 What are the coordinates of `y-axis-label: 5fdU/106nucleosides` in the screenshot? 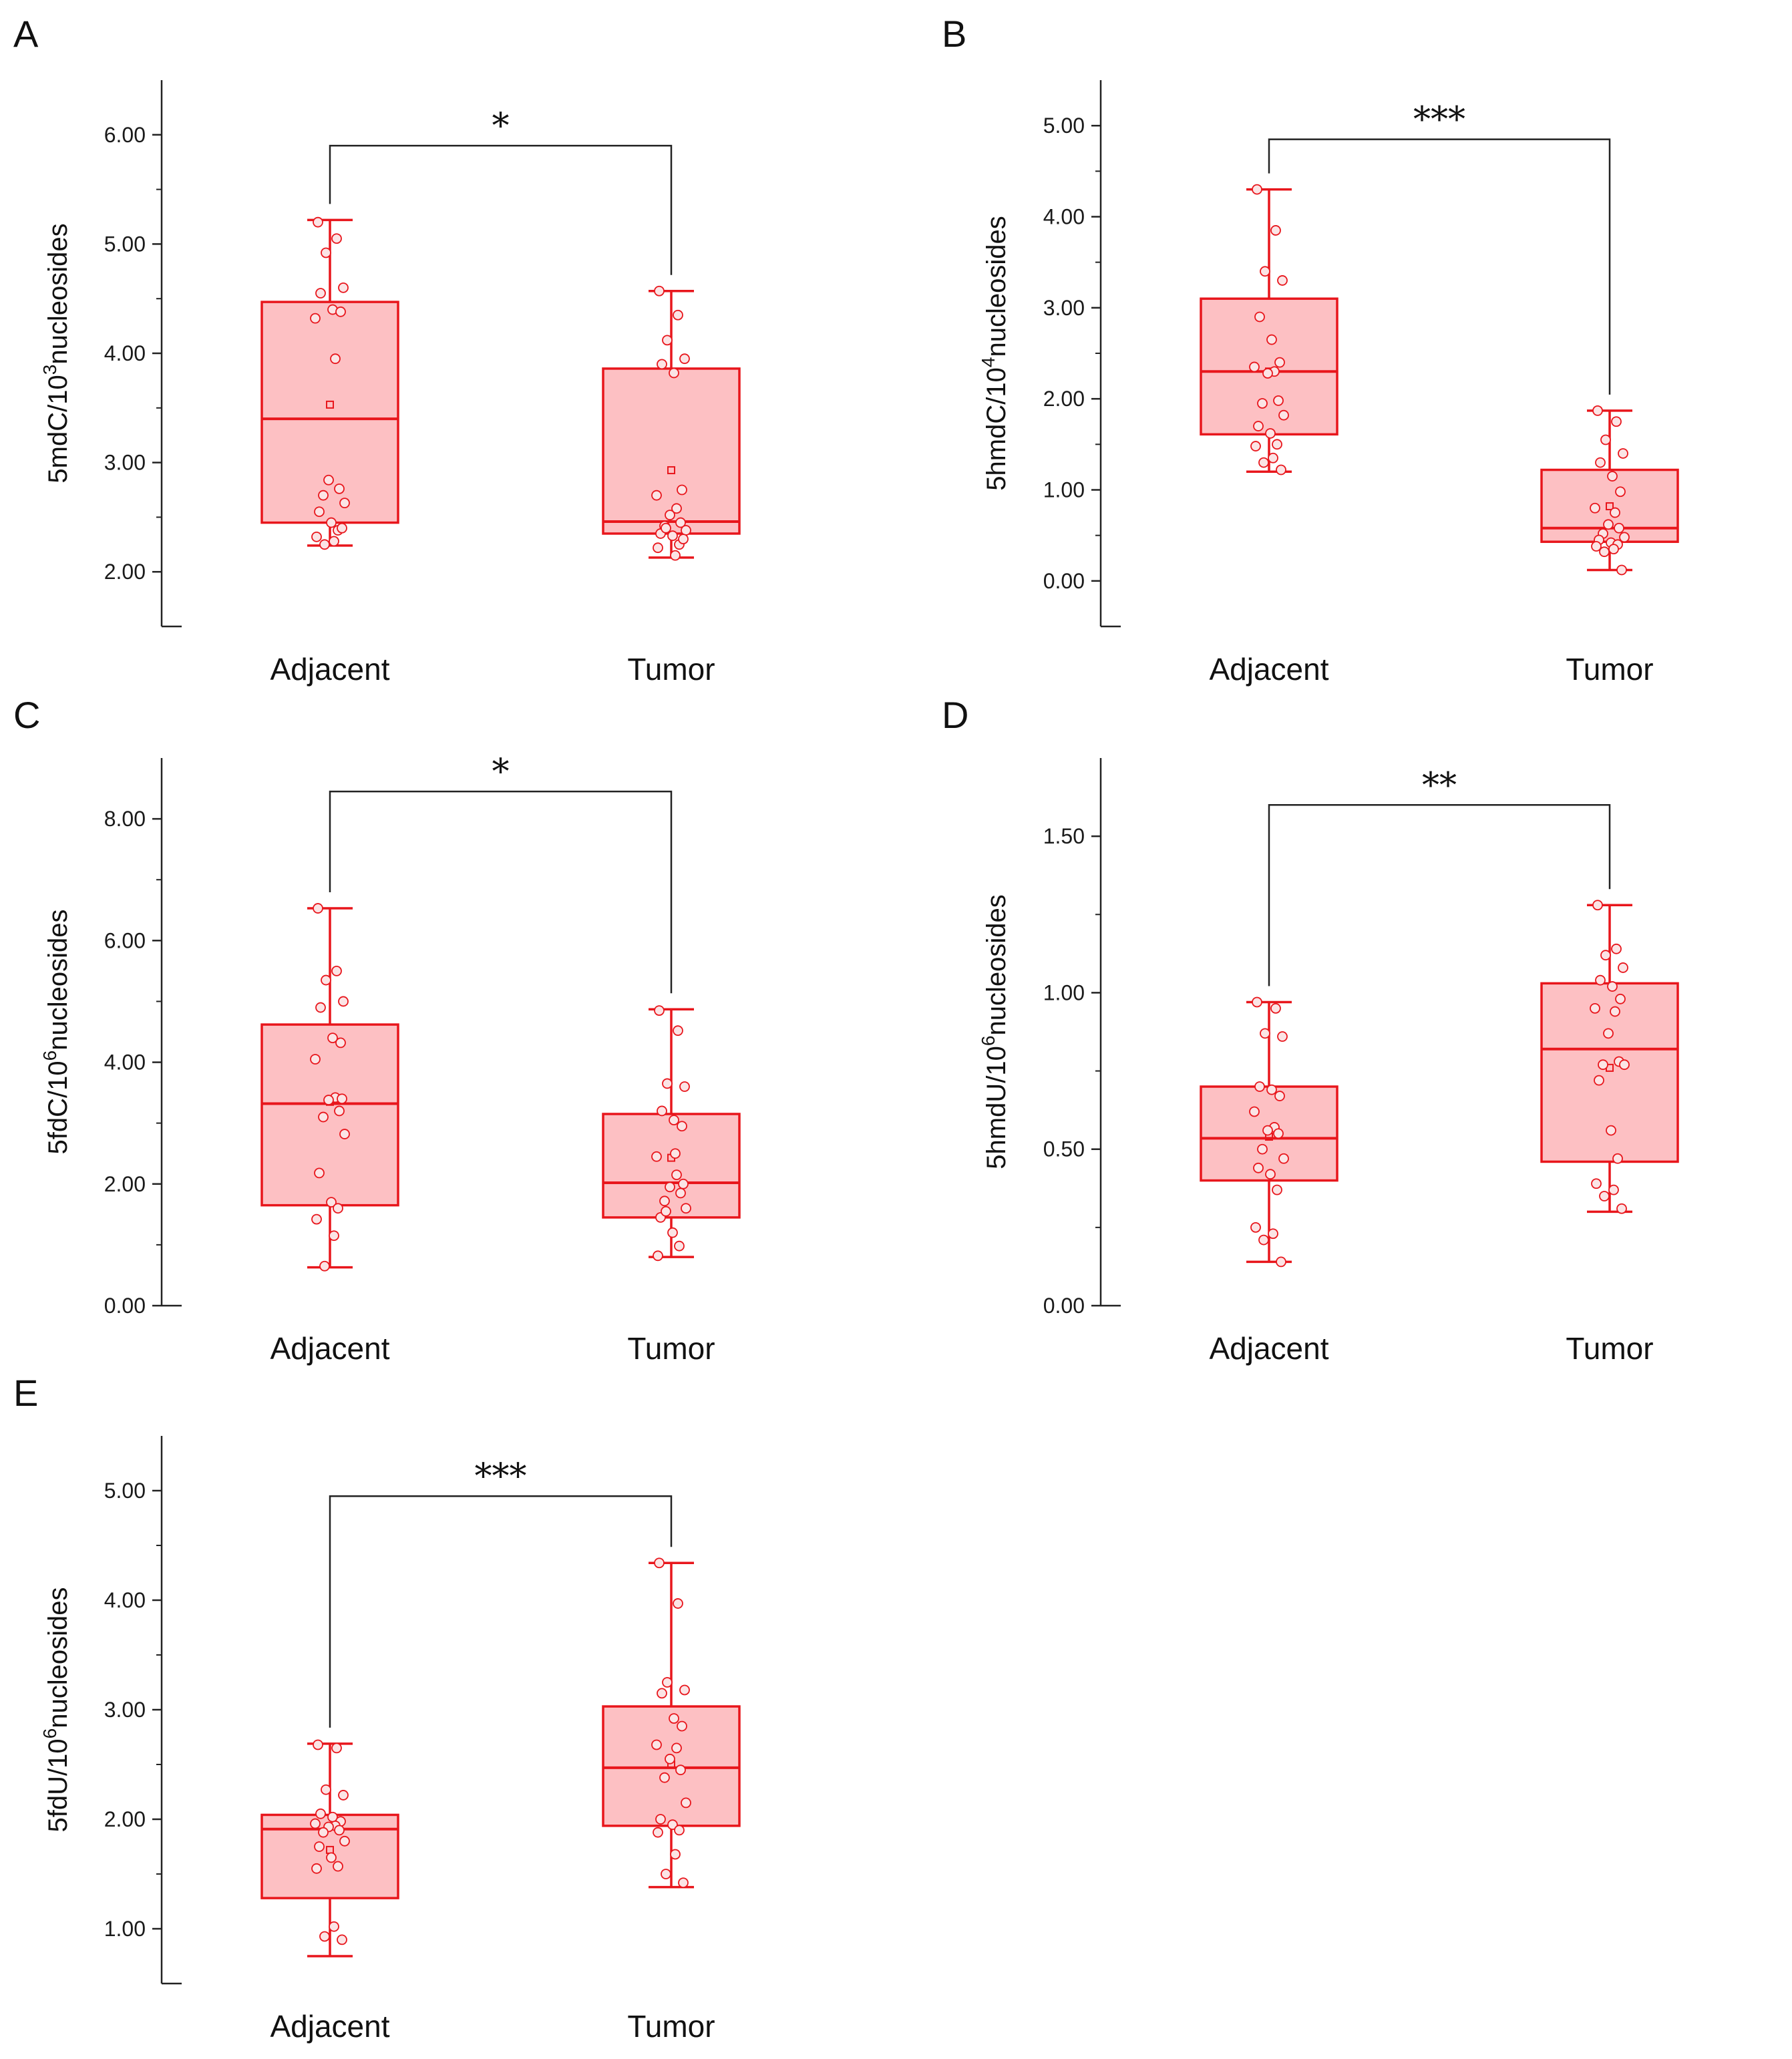 It's located at (56, 1710).